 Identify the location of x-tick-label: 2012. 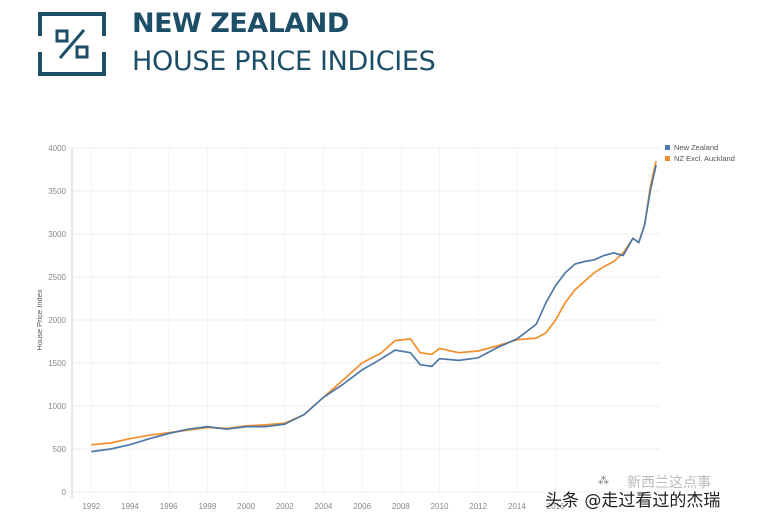
(478, 506).